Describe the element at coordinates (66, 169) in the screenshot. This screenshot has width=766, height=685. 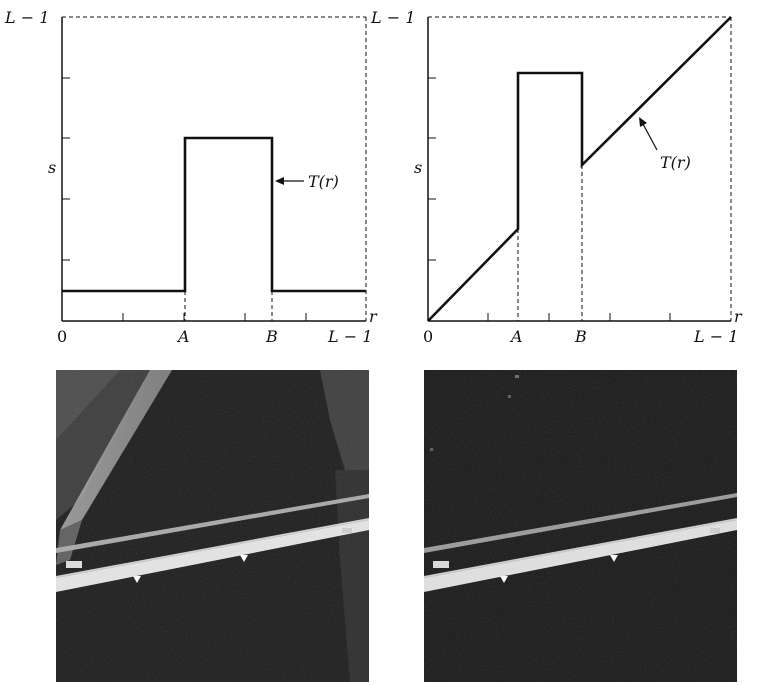
I see `left-y-ticks` at that location.